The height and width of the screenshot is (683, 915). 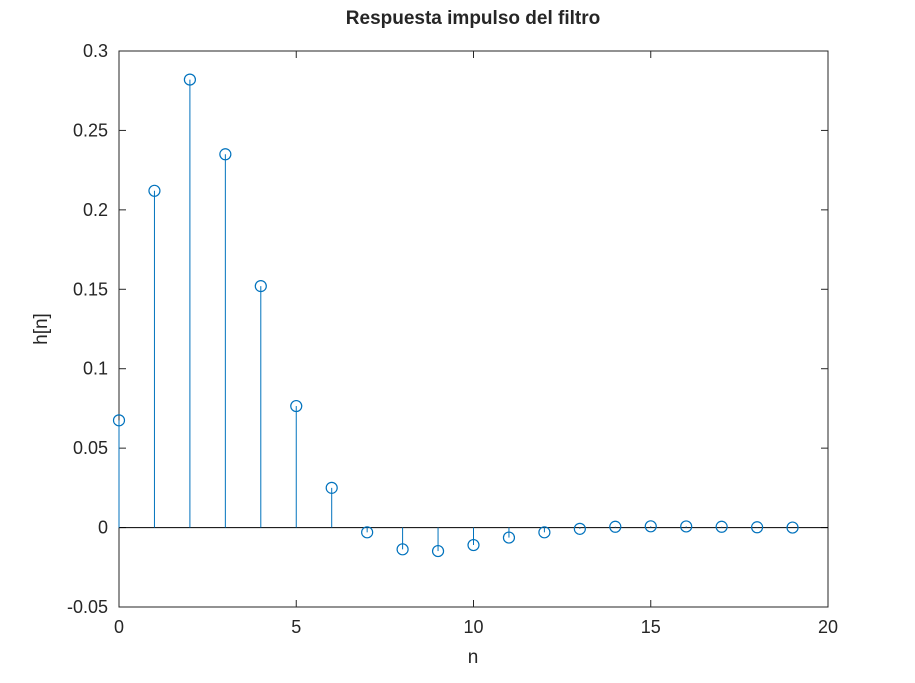 I want to click on y-tick-label: 0.1, so click(x=95, y=369).